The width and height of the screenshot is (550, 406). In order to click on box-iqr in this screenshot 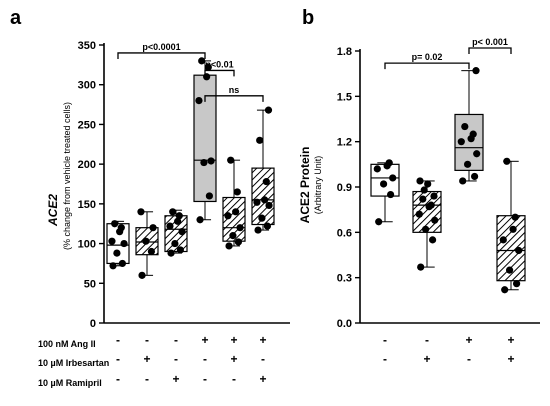, I will do `click(205, 138)`.